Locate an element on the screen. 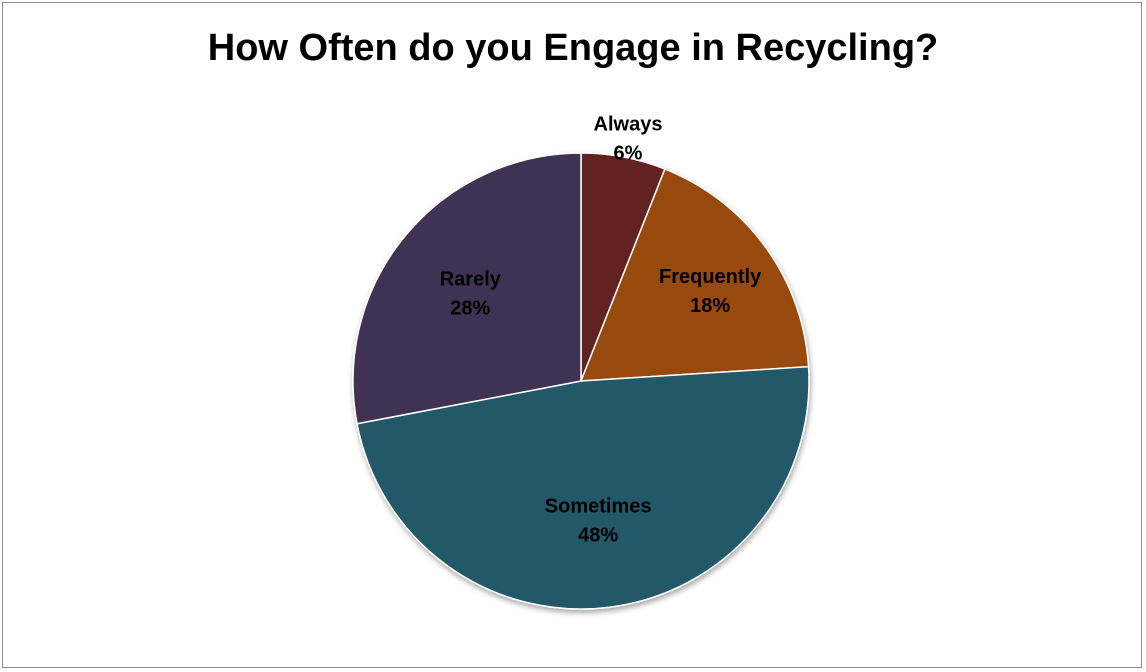  slice-label-sometimes: Sometimes is located at coordinates (598, 507).